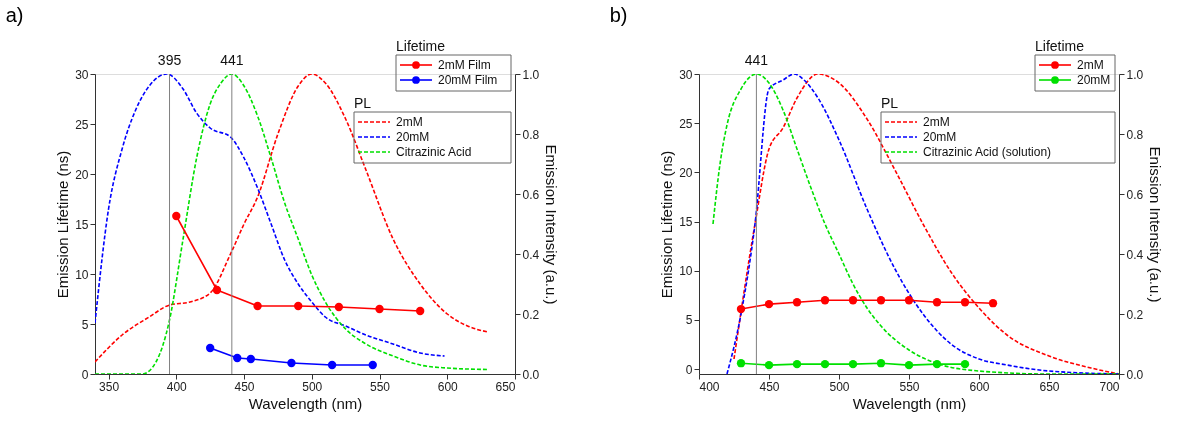 This screenshot has height=443, width=1200. I want to click on y2-axis-title: Emission Intensity (a.u.), so click(552, 224).